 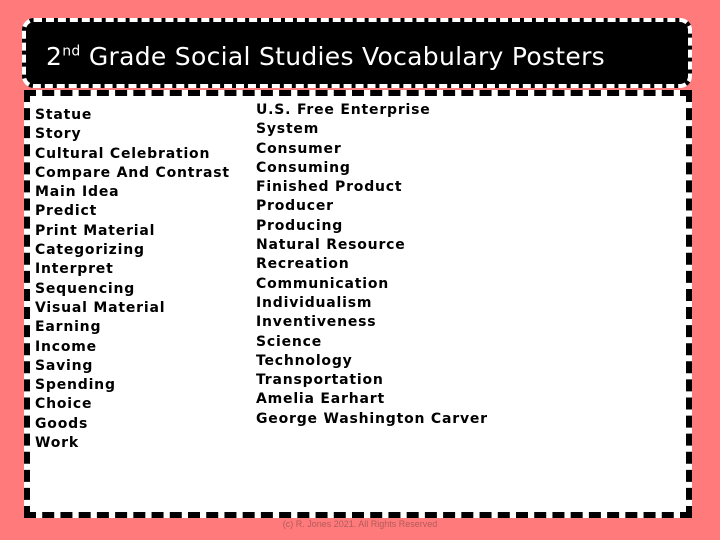 What do you see at coordinates (62, 423) in the screenshot?
I see `vocabulary-word: Goods` at bounding box center [62, 423].